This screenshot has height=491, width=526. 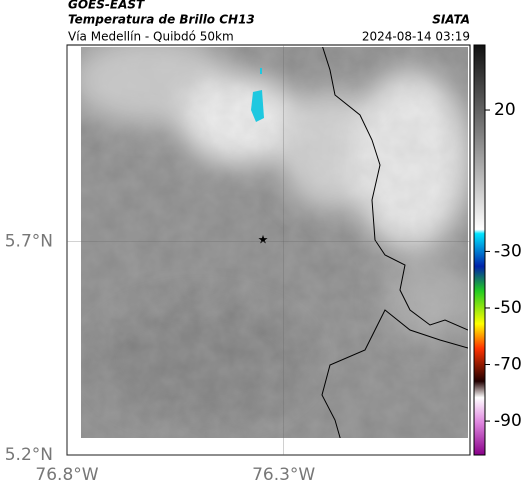 What do you see at coordinates (29, 241) in the screenshot?
I see `y-tick-label: 5.7°N` at bounding box center [29, 241].